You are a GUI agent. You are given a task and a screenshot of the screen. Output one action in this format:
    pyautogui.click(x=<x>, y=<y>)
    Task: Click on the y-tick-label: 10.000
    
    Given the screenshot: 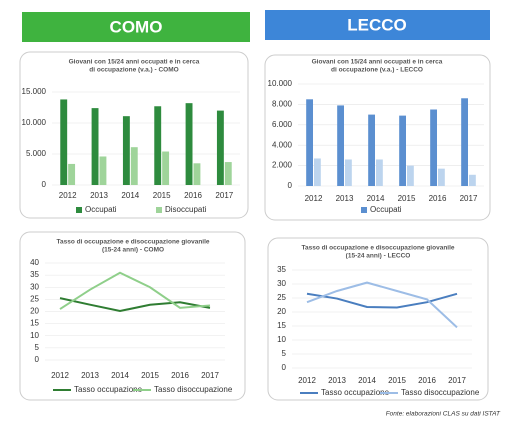 What is the action you would take?
    pyautogui.click(x=280, y=83)
    